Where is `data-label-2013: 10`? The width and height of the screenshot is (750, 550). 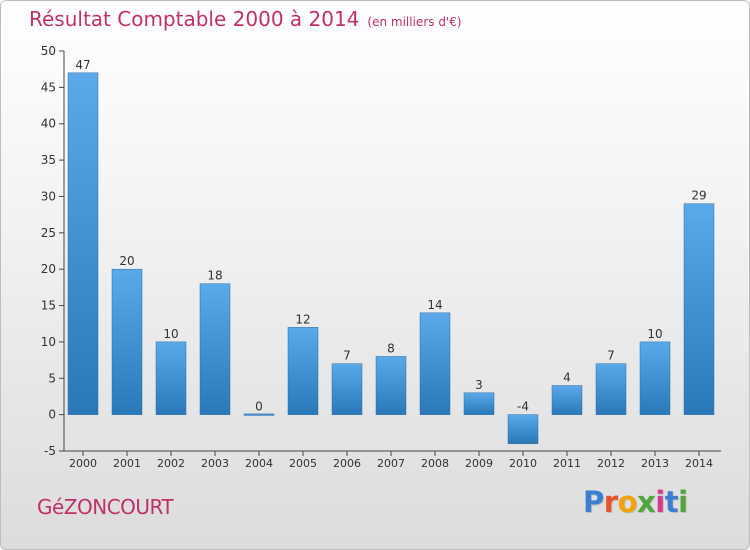
data-label-2013: 10 is located at coordinates (654, 334).